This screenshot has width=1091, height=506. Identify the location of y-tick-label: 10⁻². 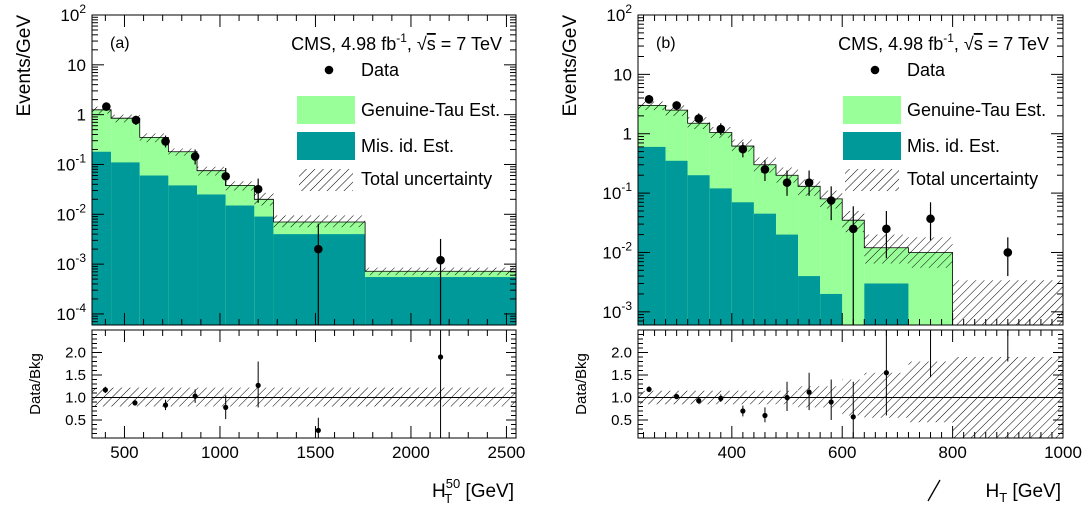
(71, 212).